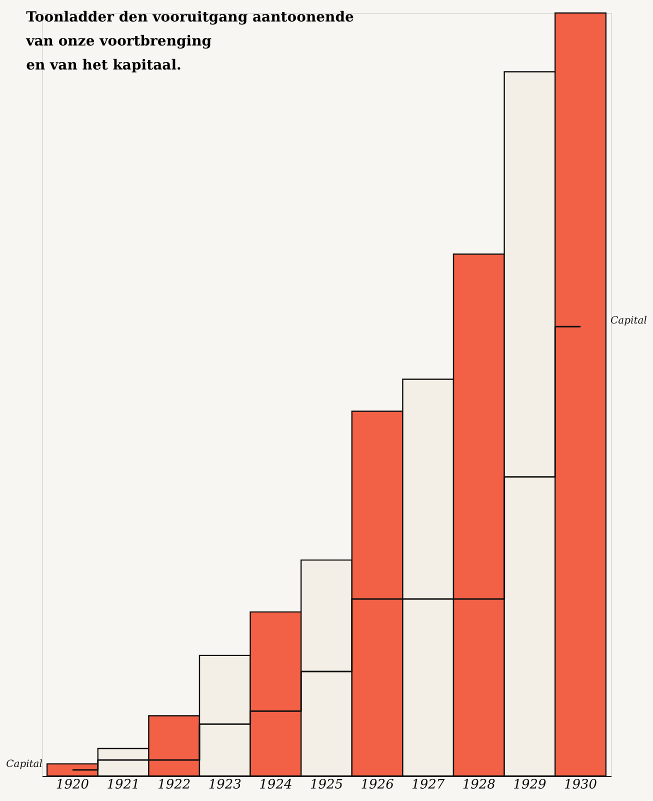 This screenshot has width=653, height=801. I want to click on x-tick-label: 1930, so click(581, 785).